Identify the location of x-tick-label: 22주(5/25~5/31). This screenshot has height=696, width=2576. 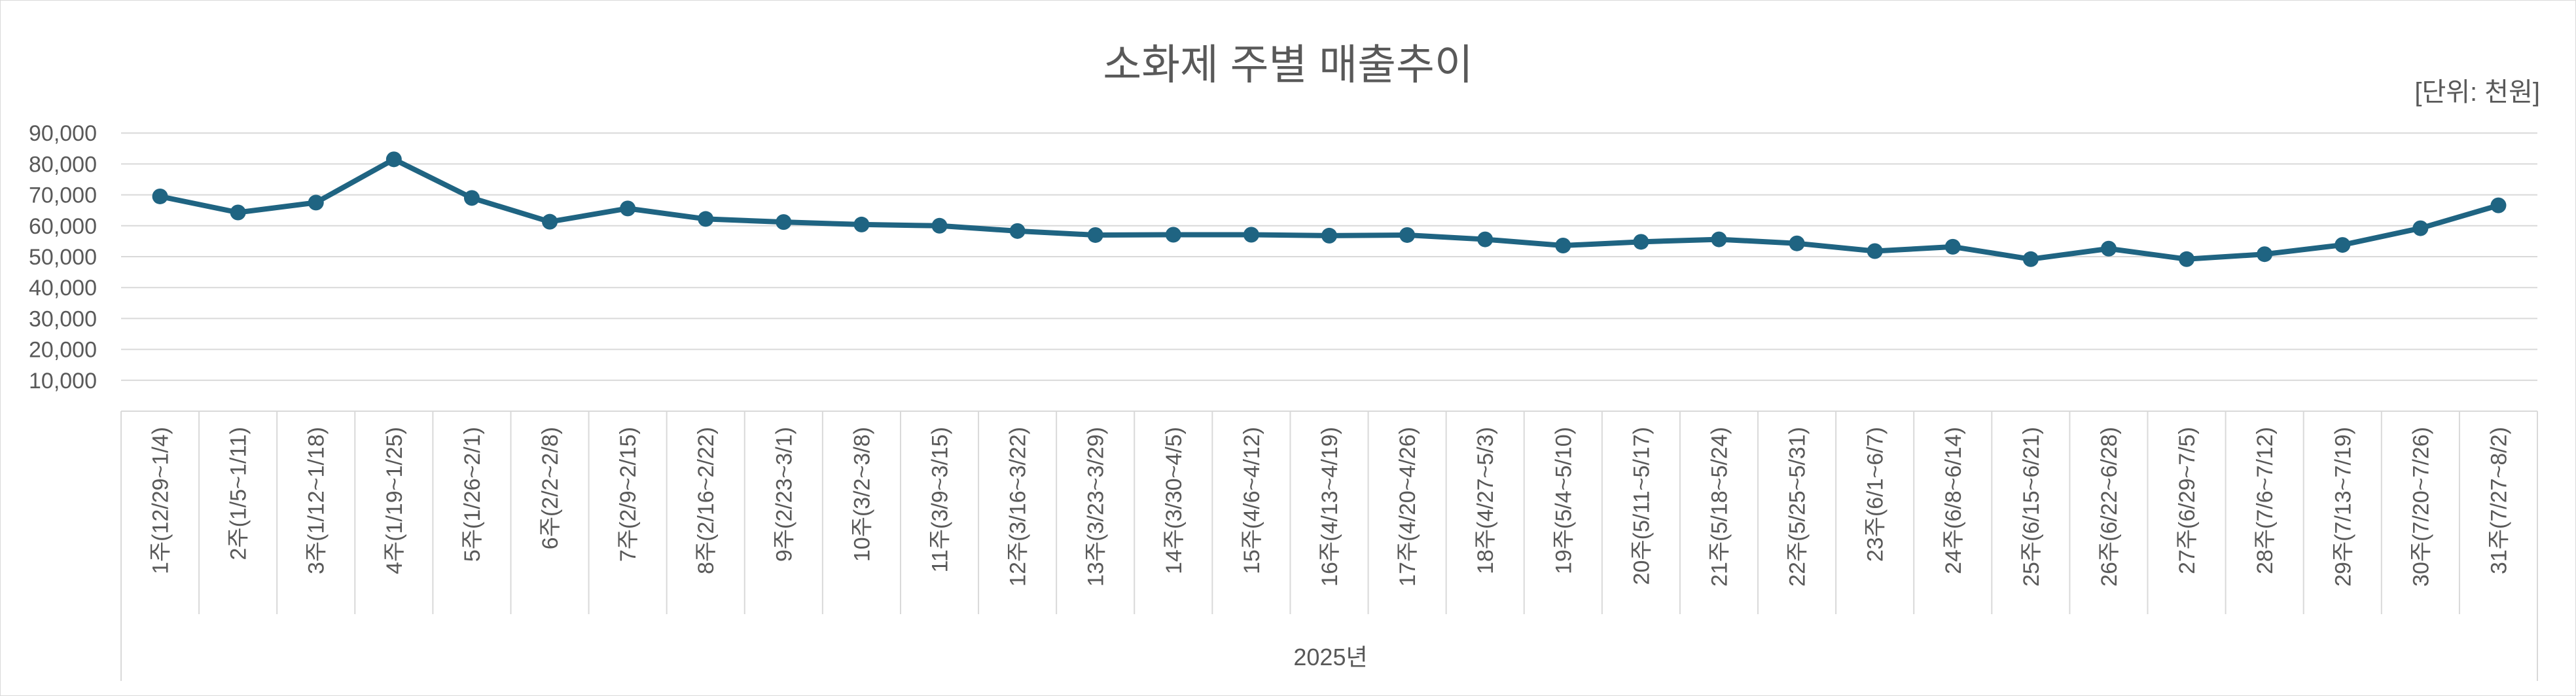
(1797, 507).